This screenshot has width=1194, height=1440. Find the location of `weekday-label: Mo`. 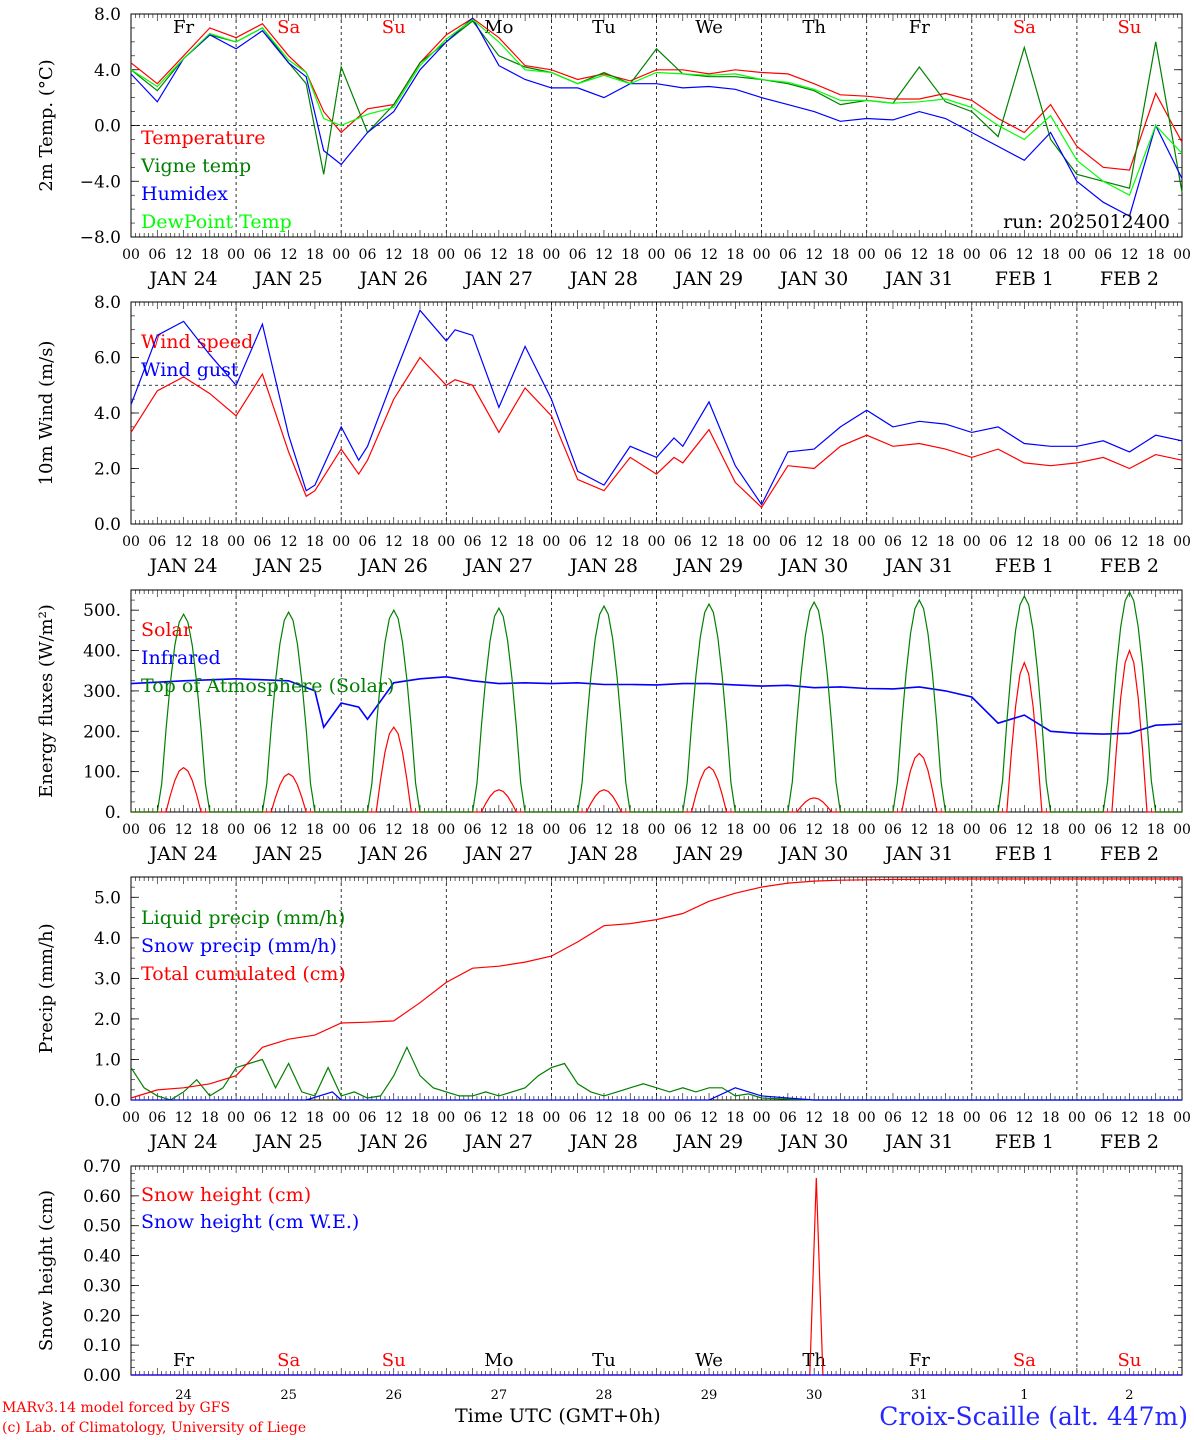

weekday-label: Mo is located at coordinates (498, 1360).